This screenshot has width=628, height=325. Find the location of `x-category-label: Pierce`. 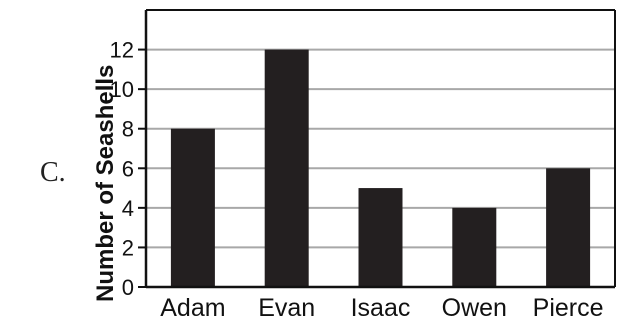

x-category-label: Pierce is located at coordinates (568, 308).